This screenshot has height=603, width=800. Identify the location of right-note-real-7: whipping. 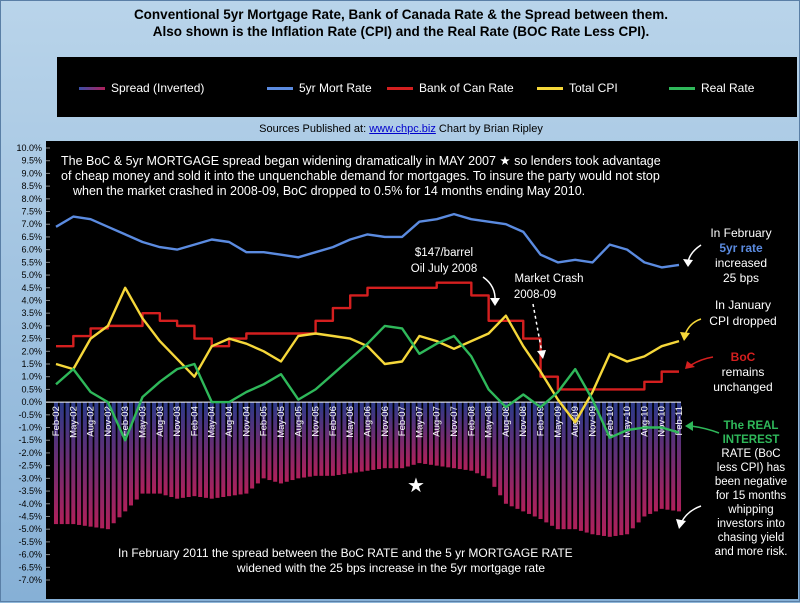
(750, 510).